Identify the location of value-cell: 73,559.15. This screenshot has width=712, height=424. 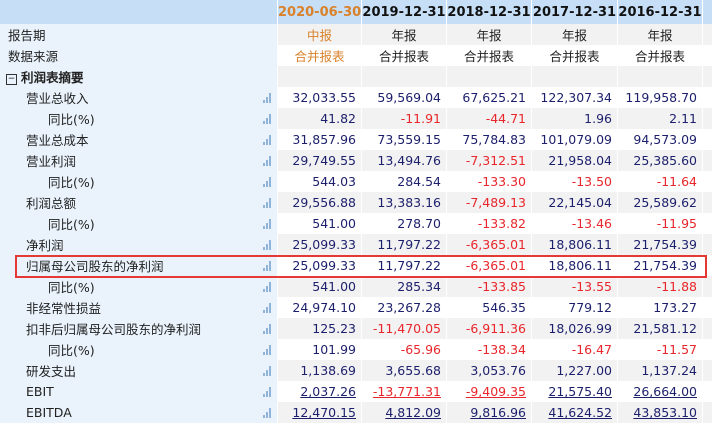
(404, 139).